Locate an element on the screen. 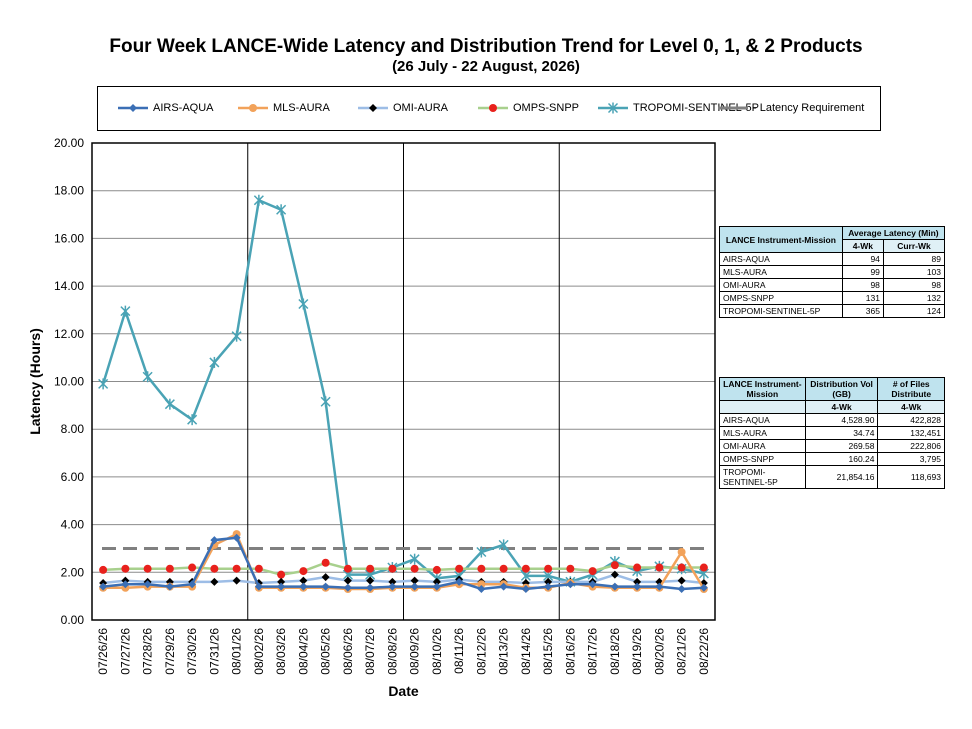 The width and height of the screenshot is (972, 729). latency-table-cell: 89 is located at coordinates (914, 259).